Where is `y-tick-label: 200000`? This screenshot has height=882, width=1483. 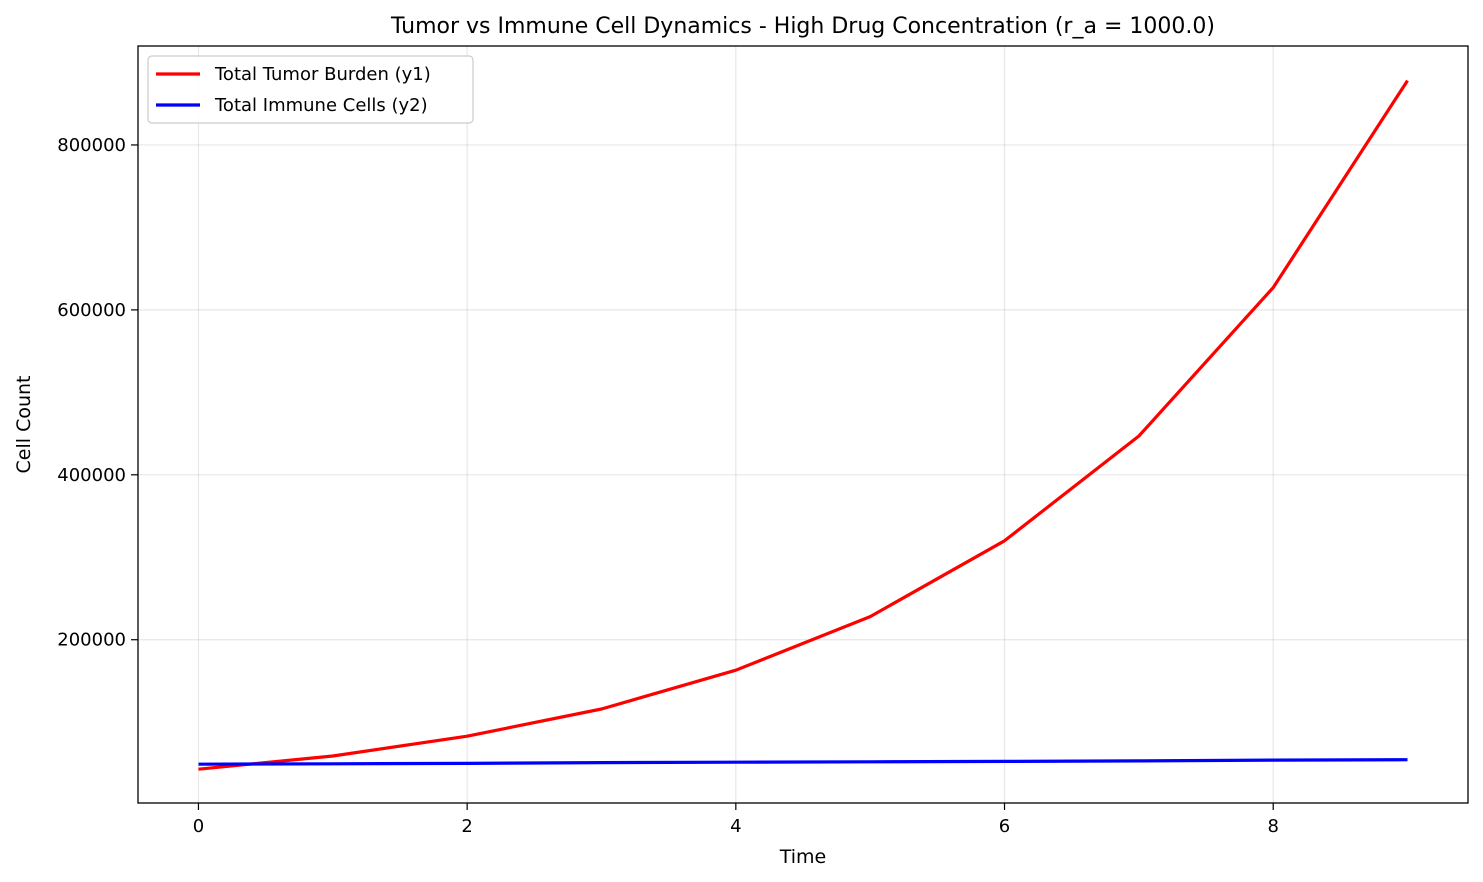 y-tick-label: 200000 is located at coordinates (91, 640).